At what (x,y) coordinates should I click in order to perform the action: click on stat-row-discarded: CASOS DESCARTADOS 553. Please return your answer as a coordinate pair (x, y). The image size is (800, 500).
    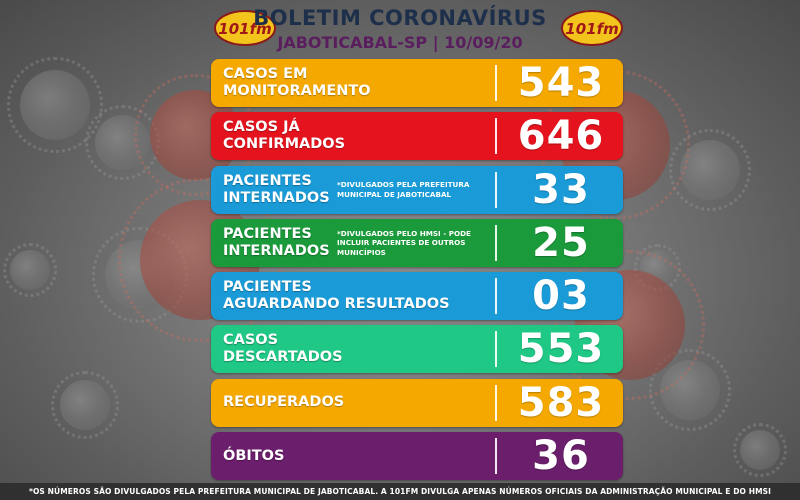
    Looking at the image, I should click on (417, 349).